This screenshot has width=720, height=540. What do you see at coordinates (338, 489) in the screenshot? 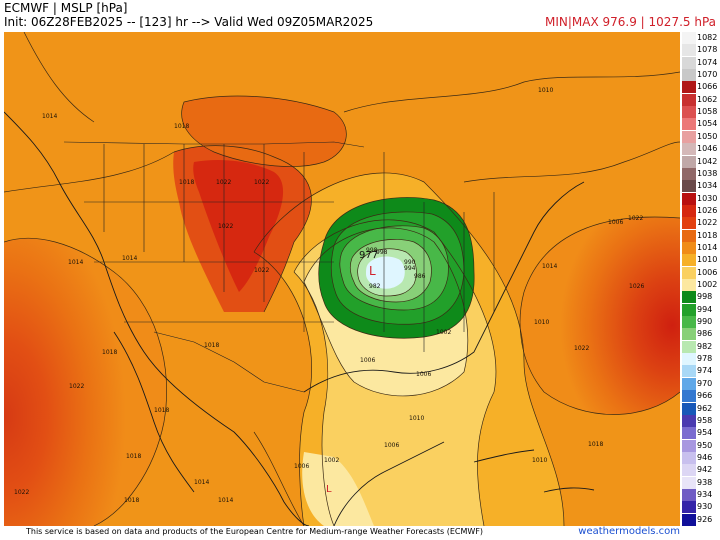
I see `field-1002-south` at bounding box center [338, 489].